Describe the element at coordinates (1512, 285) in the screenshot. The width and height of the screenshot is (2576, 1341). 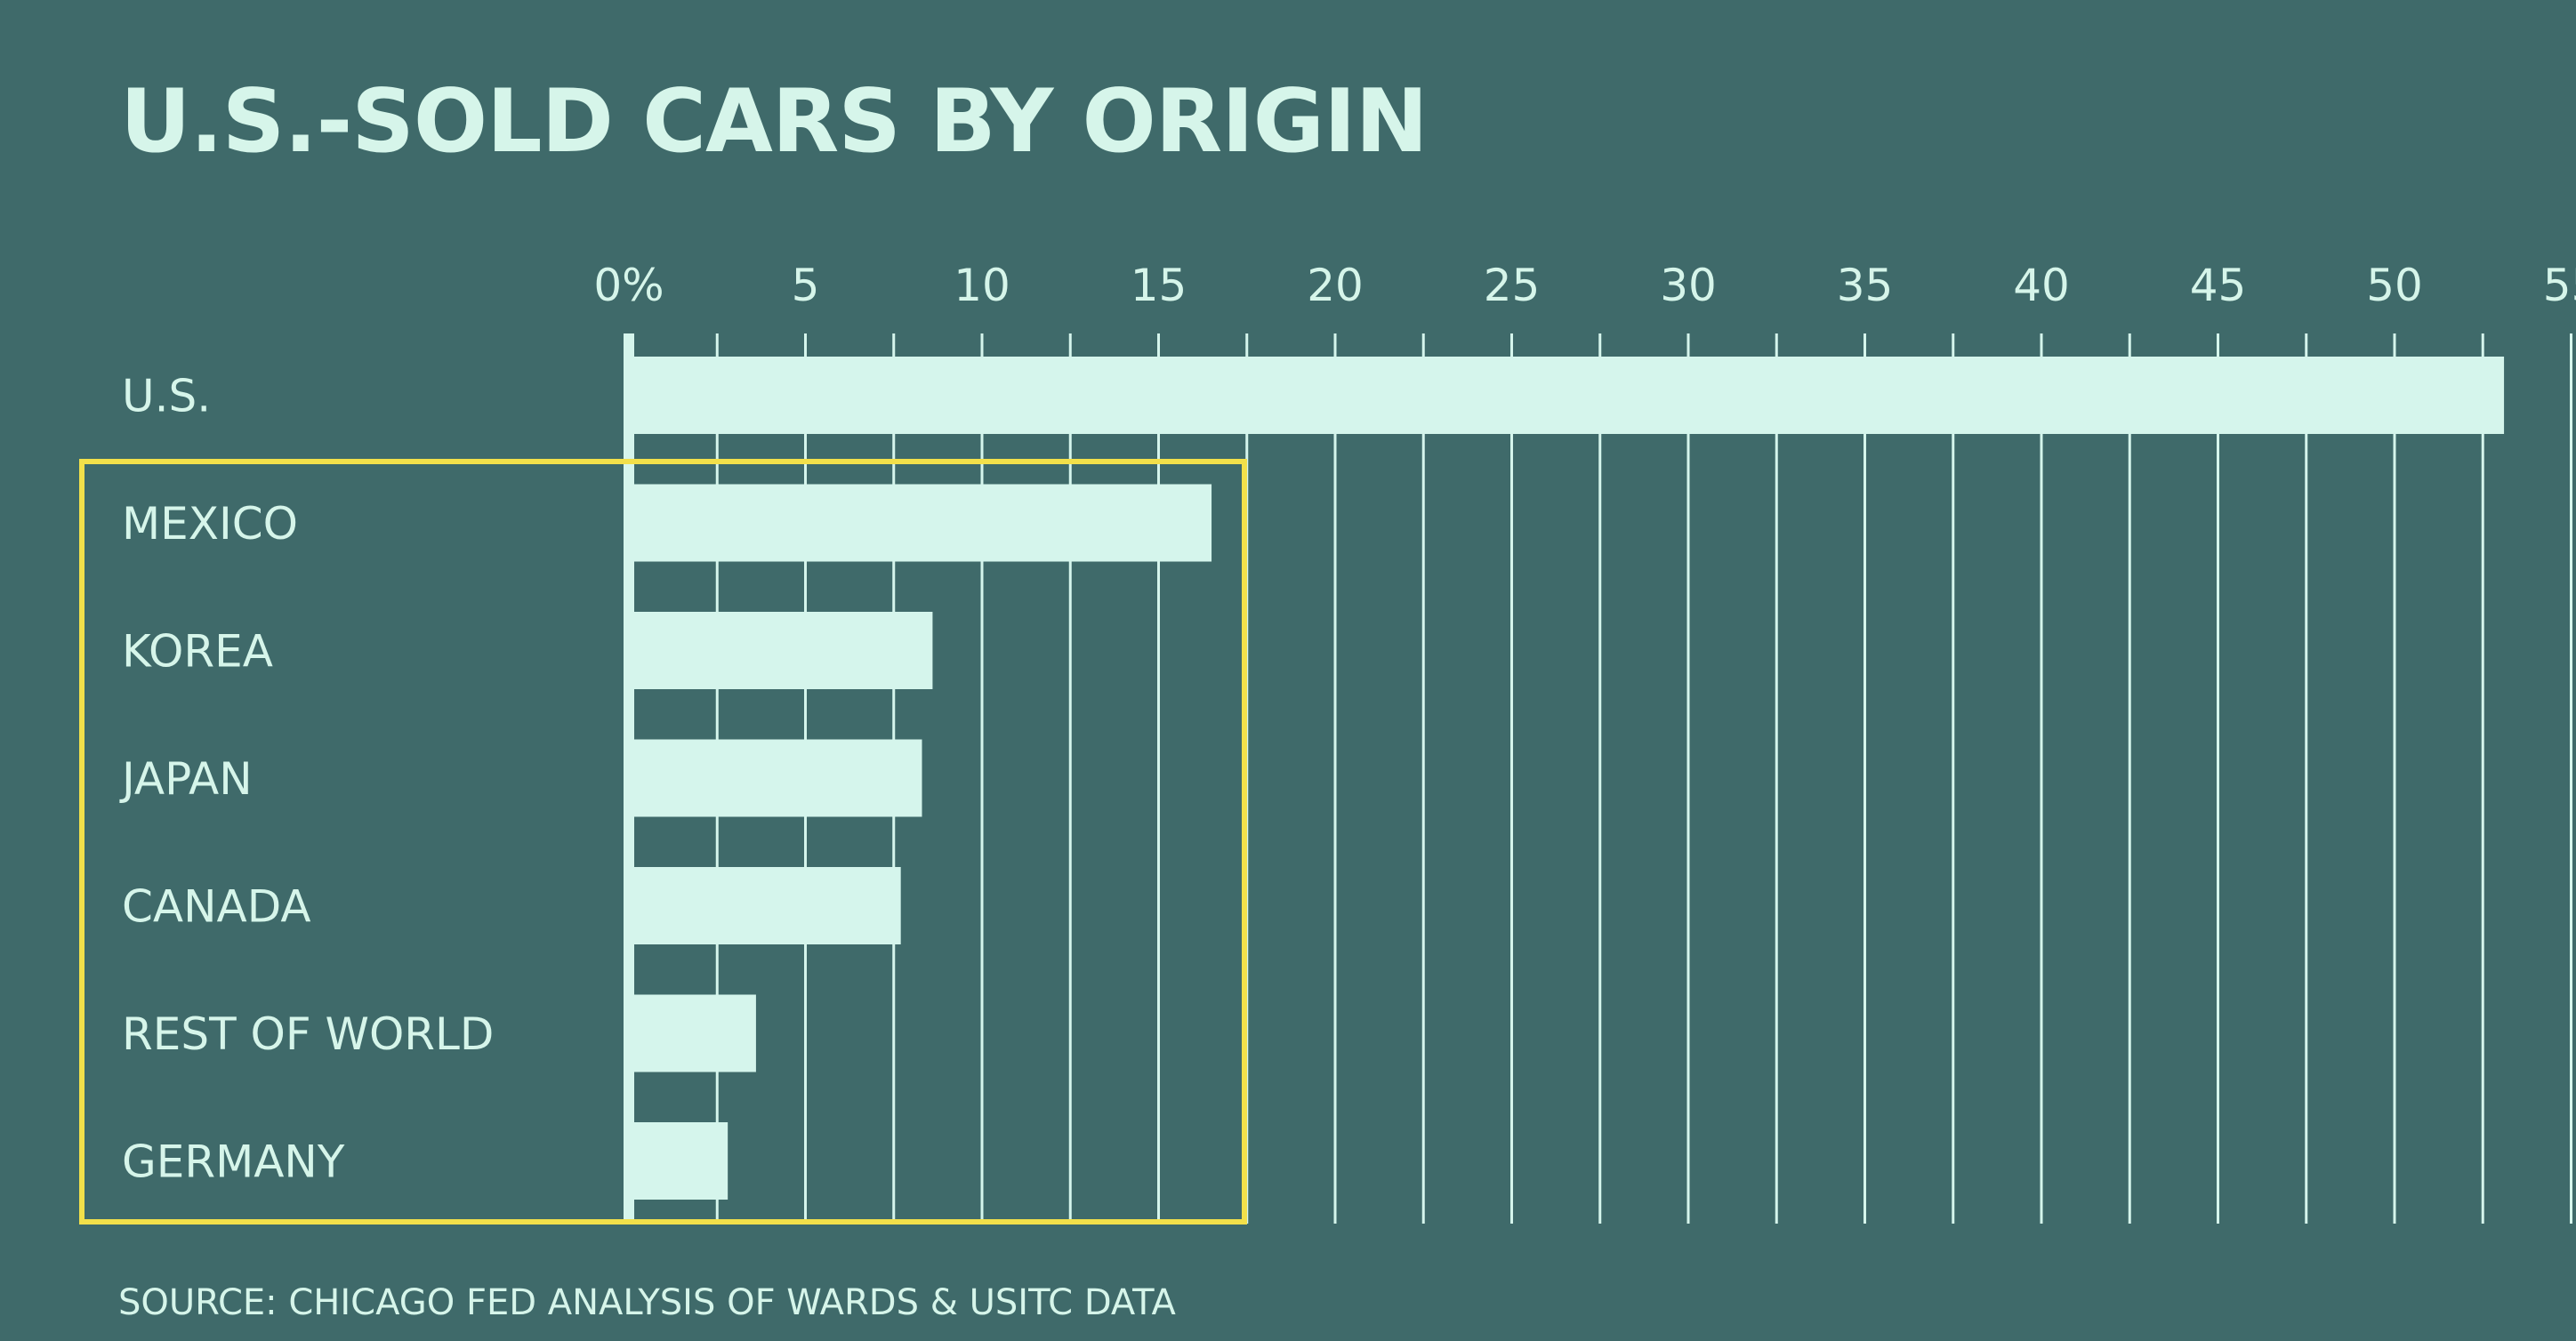
I see `x-tick-label: 25` at that location.